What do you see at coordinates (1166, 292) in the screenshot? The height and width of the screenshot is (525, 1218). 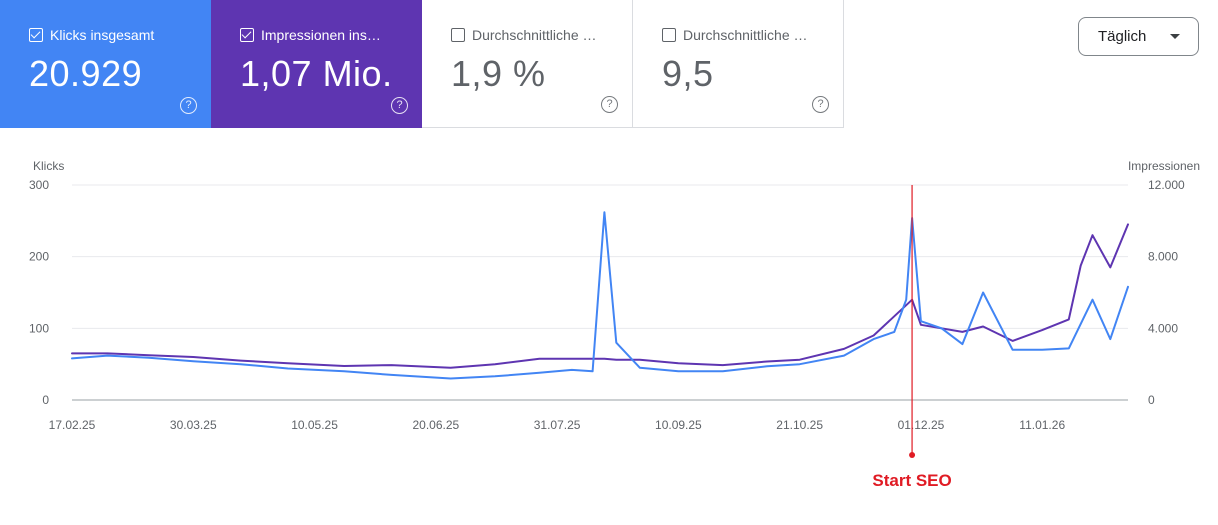 I see `y-ticks-right: 0 4.000 8.000 12.000` at bounding box center [1166, 292].